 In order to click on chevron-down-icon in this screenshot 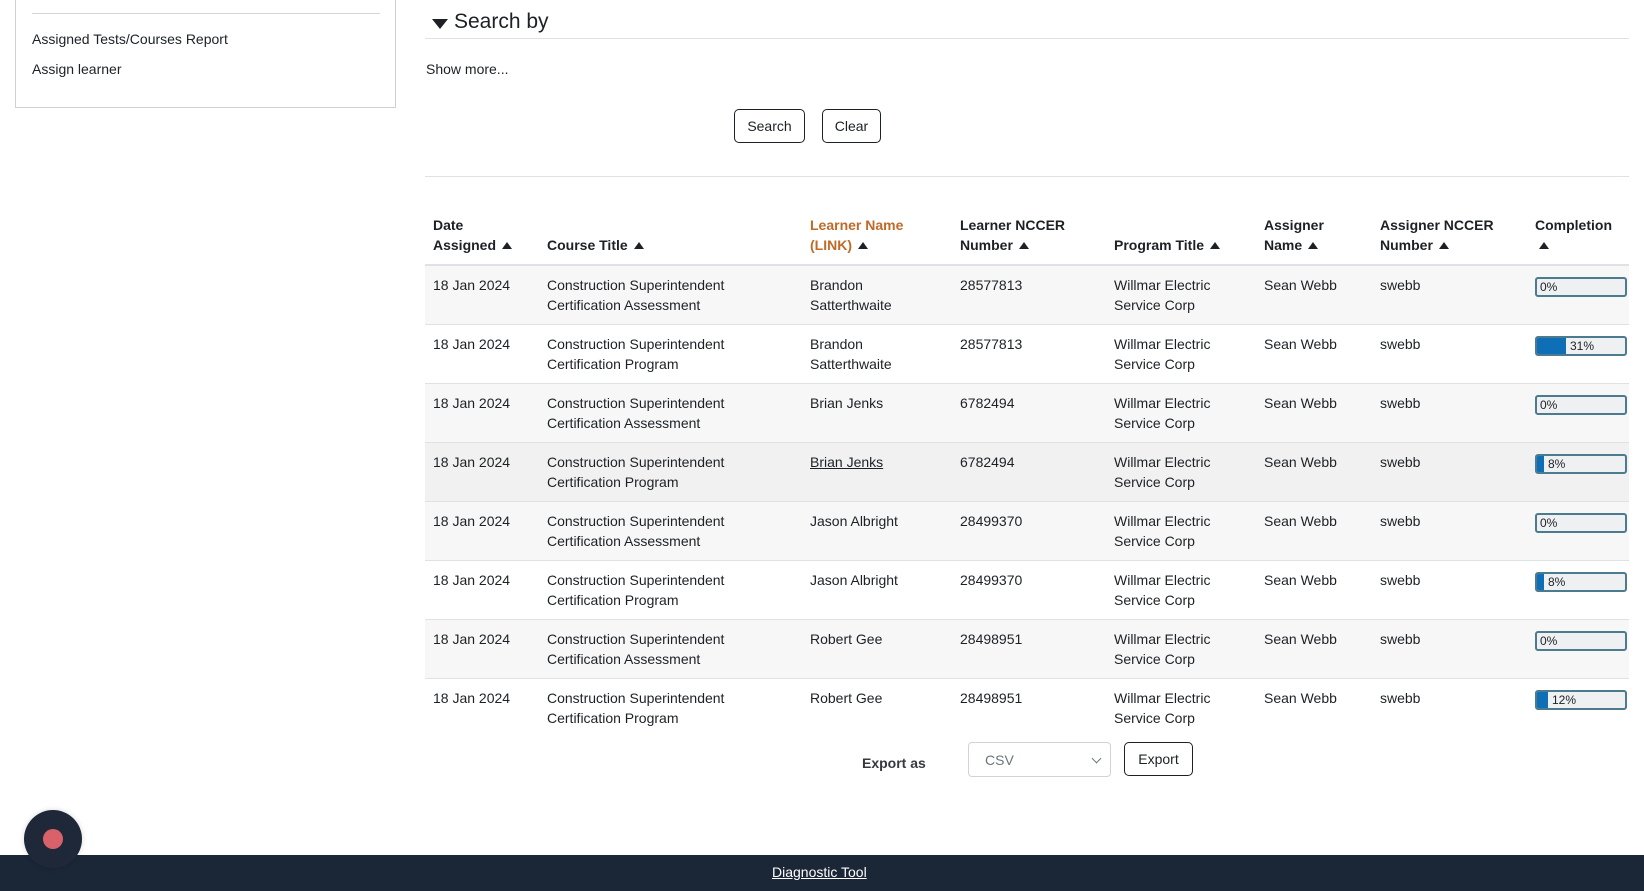, I will do `click(1096, 758)`.